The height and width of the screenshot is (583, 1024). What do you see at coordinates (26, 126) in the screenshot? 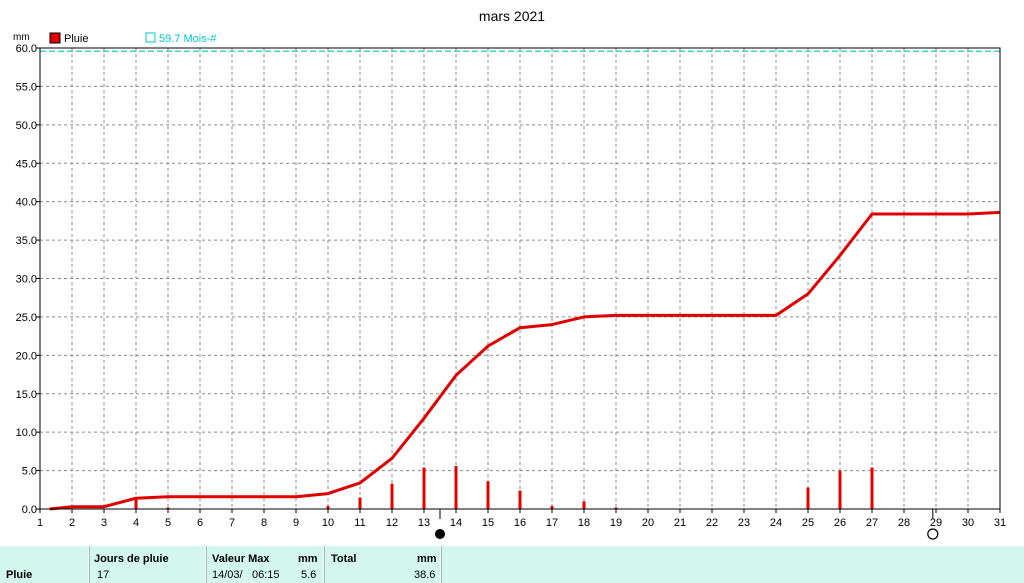
I see `y-tick-label: 50.0` at bounding box center [26, 126].